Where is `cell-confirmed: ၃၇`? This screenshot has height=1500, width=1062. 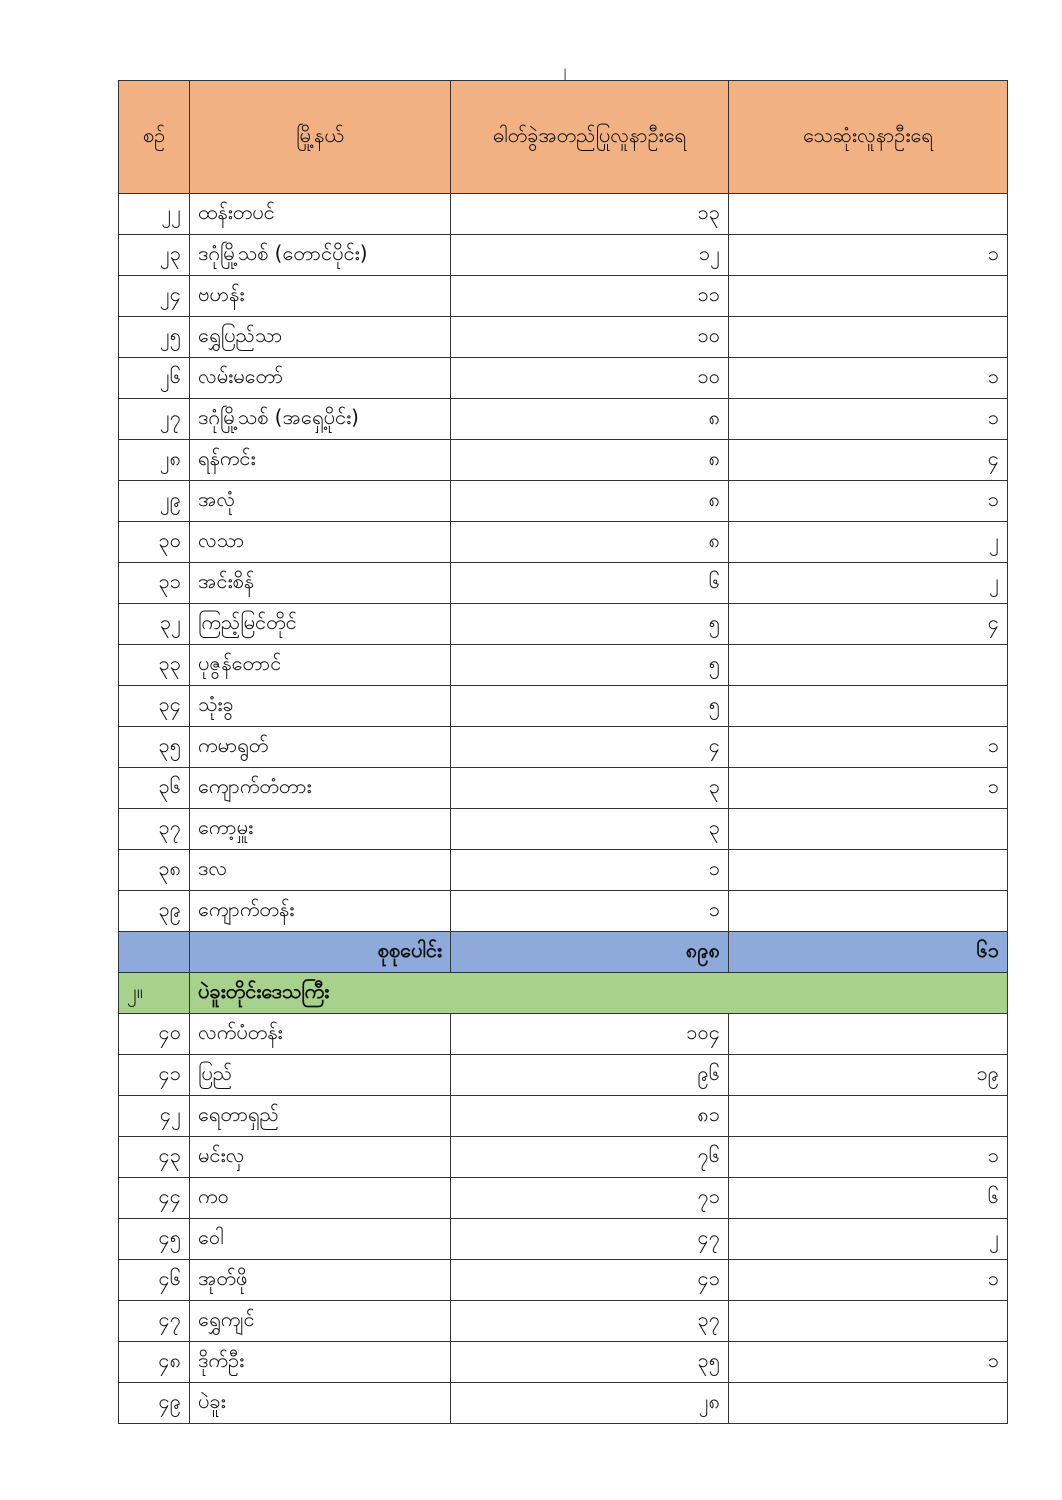 cell-confirmed: ၃၇ is located at coordinates (589, 1321).